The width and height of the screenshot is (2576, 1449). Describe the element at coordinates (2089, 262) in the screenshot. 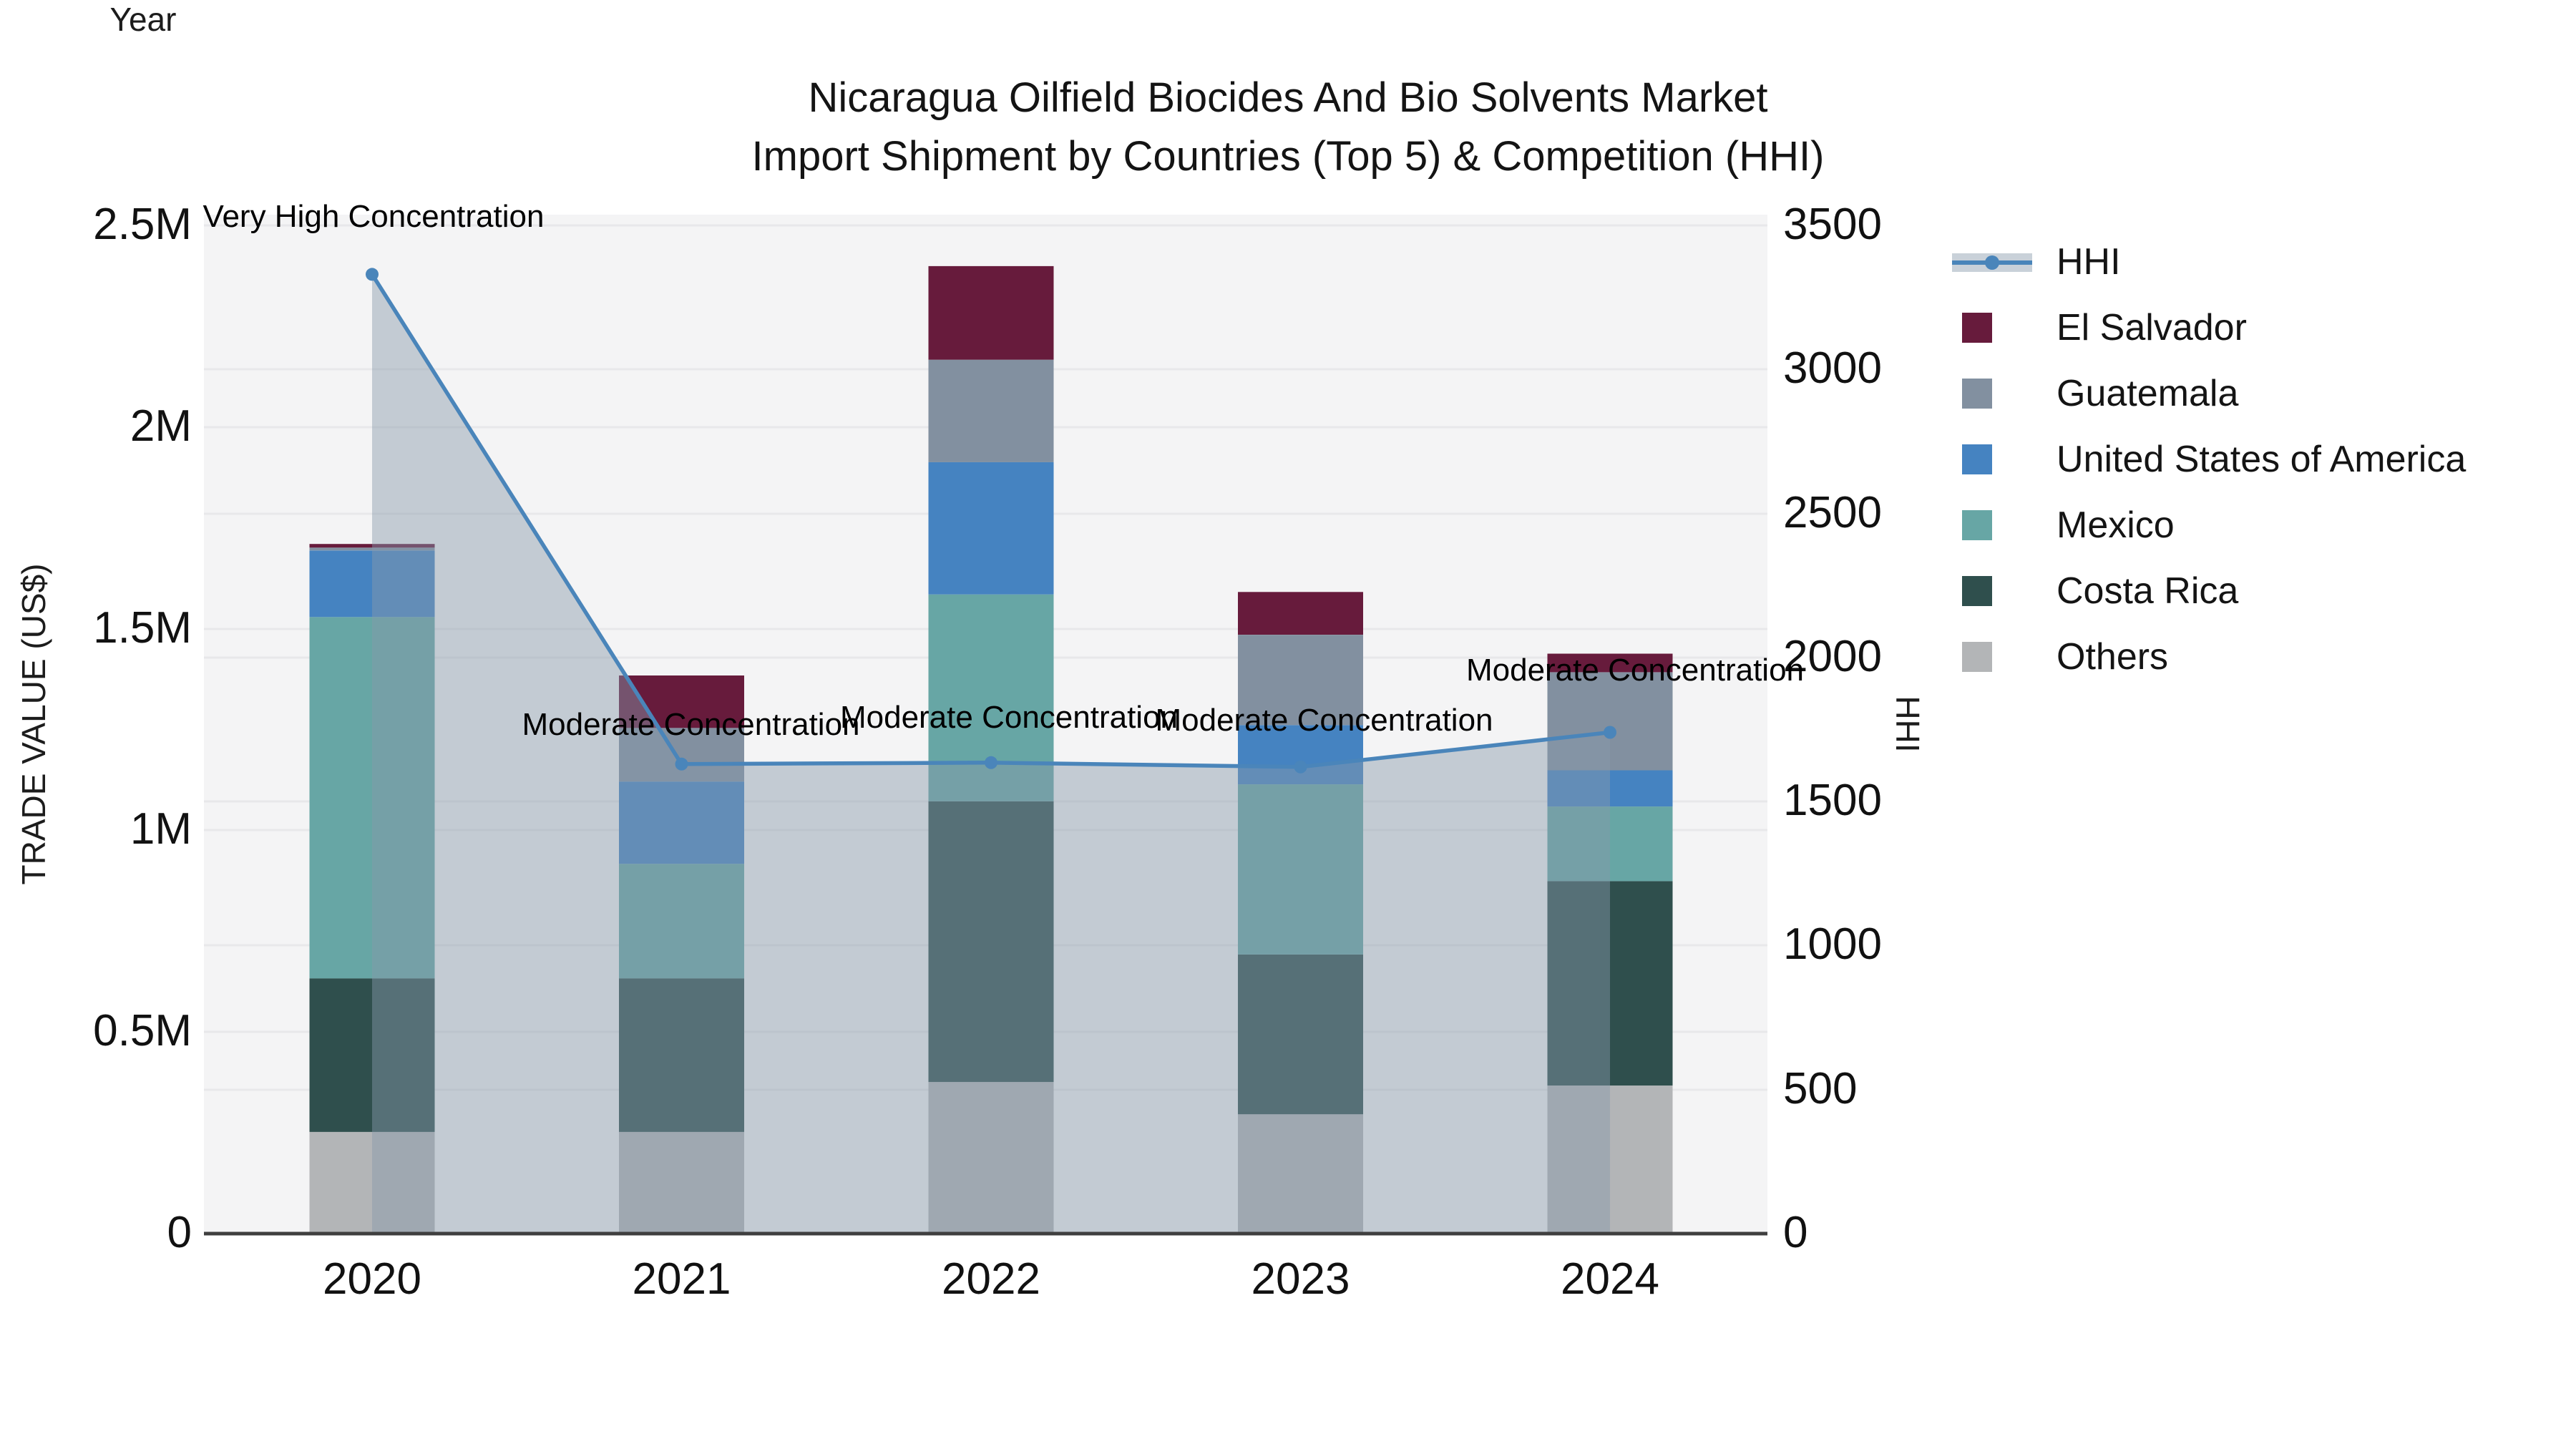

I see `legend-label: HHI` at that location.